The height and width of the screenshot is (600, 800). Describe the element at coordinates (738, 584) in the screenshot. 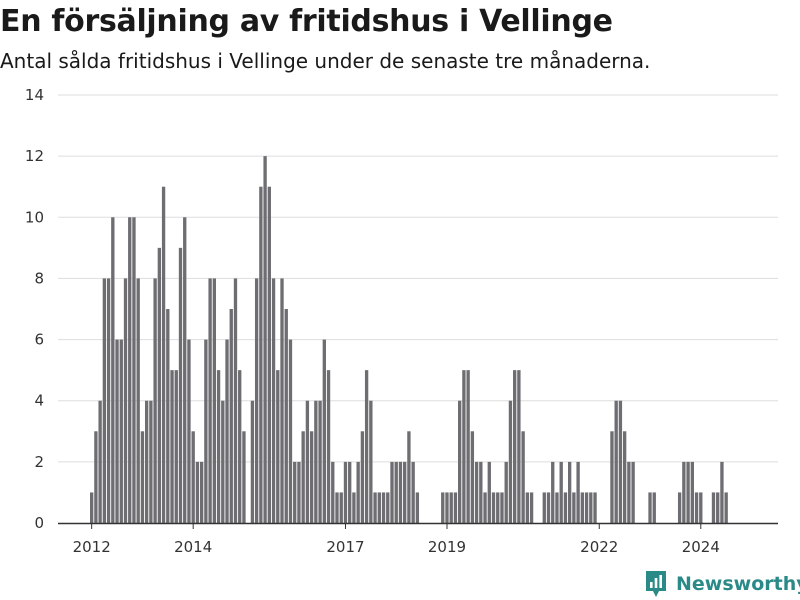

I see `brand-name: Newsworthy` at that location.